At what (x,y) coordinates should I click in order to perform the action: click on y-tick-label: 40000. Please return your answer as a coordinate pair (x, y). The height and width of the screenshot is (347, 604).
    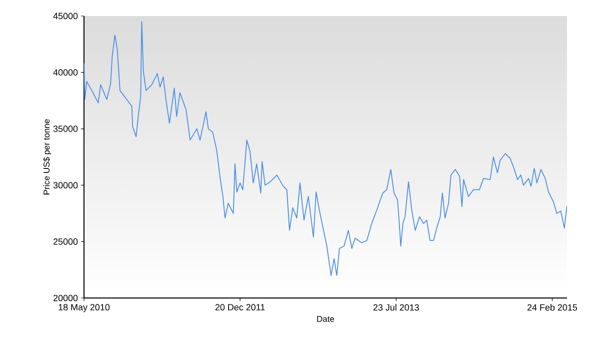
    Looking at the image, I should click on (65, 72).